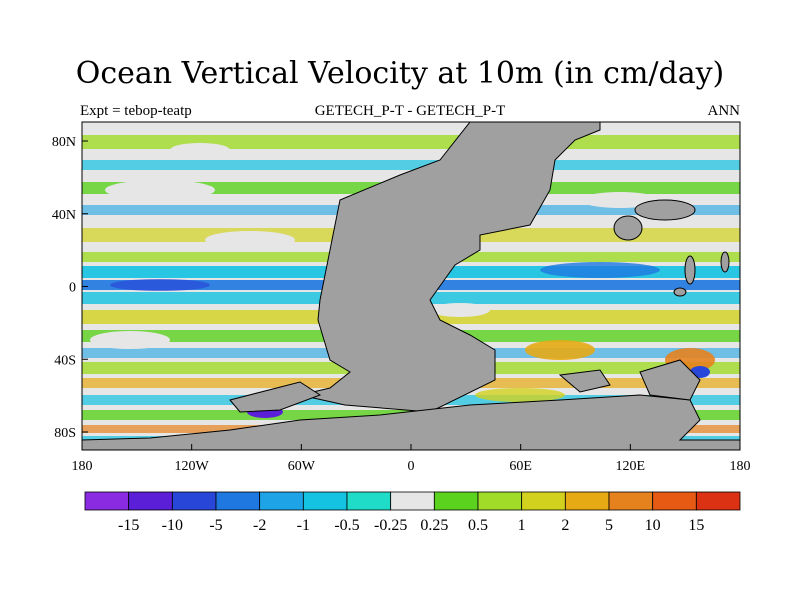 Image resolution: width=800 pixels, height=600 pixels. What do you see at coordinates (192, 466) in the screenshot?
I see `lon-tick-label: 120W` at bounding box center [192, 466].